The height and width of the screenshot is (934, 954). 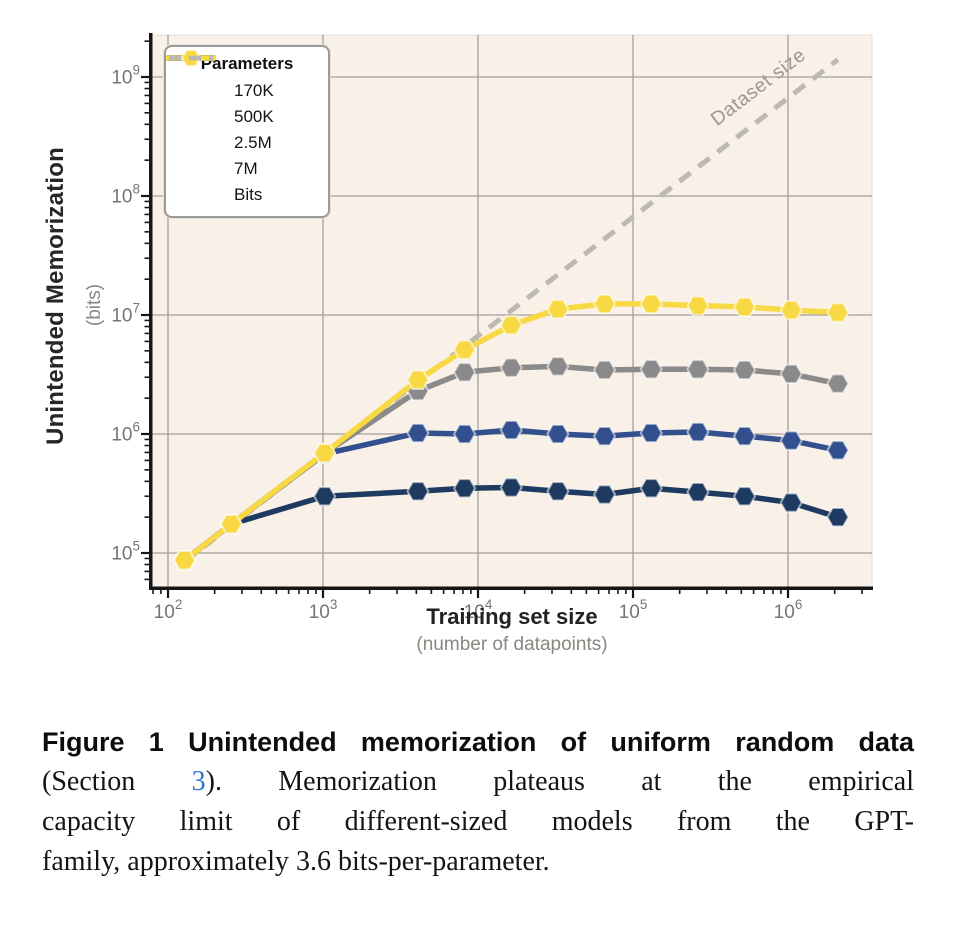 What do you see at coordinates (512, 616) in the screenshot?
I see `x-axis-title: Training set size` at bounding box center [512, 616].